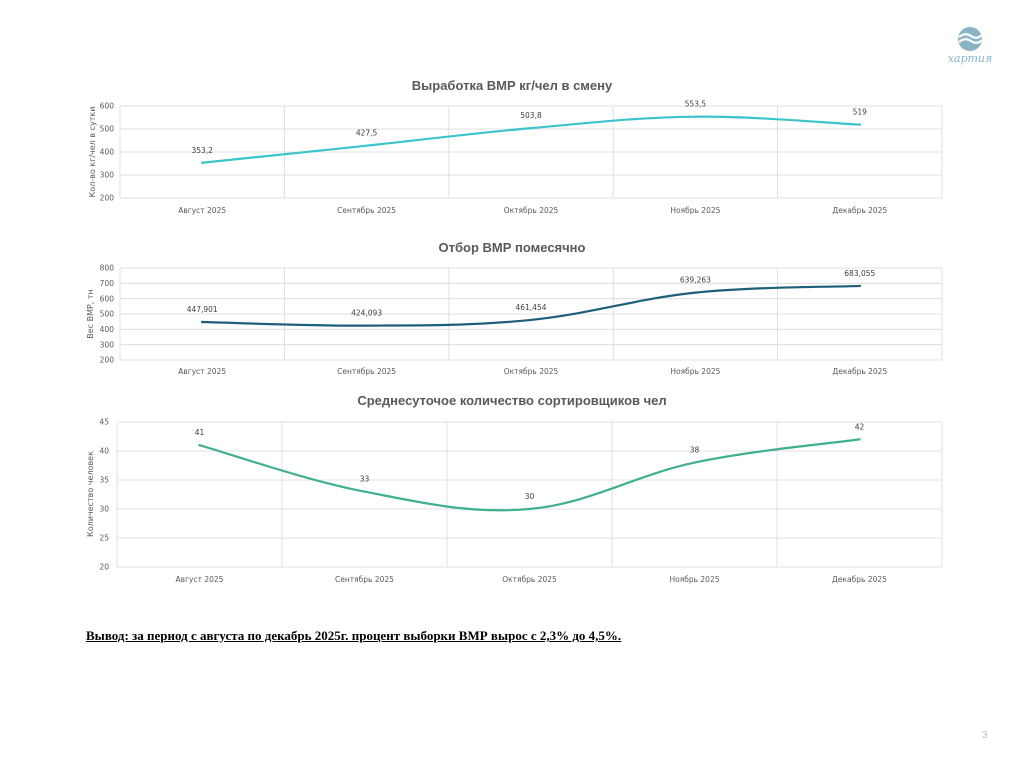 This screenshot has width=1024, height=767. Describe the element at coordinates (970, 58) in the screenshot. I see `logo-text: хартия` at that location.